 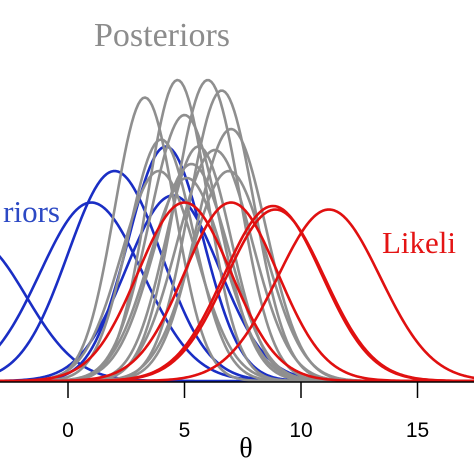 I want to click on x-tick-label-15: 15, so click(x=417, y=430).